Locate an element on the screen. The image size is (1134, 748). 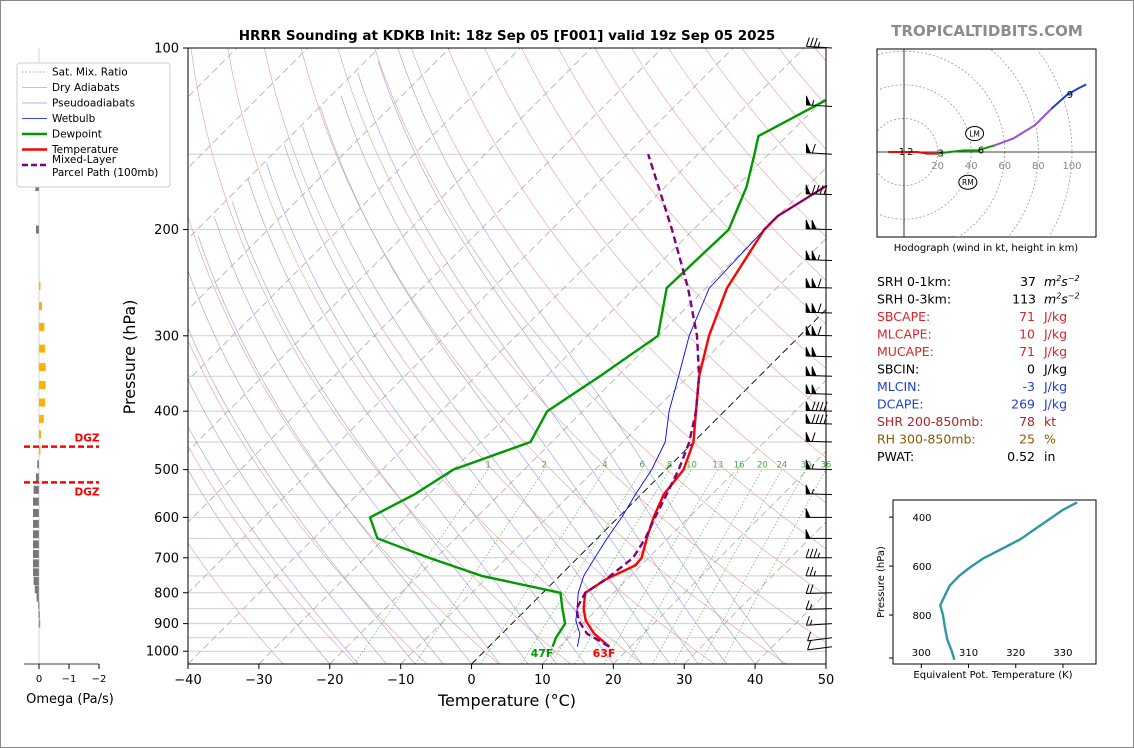
theta-e-xtick-label: 330 is located at coordinates (1062, 653).